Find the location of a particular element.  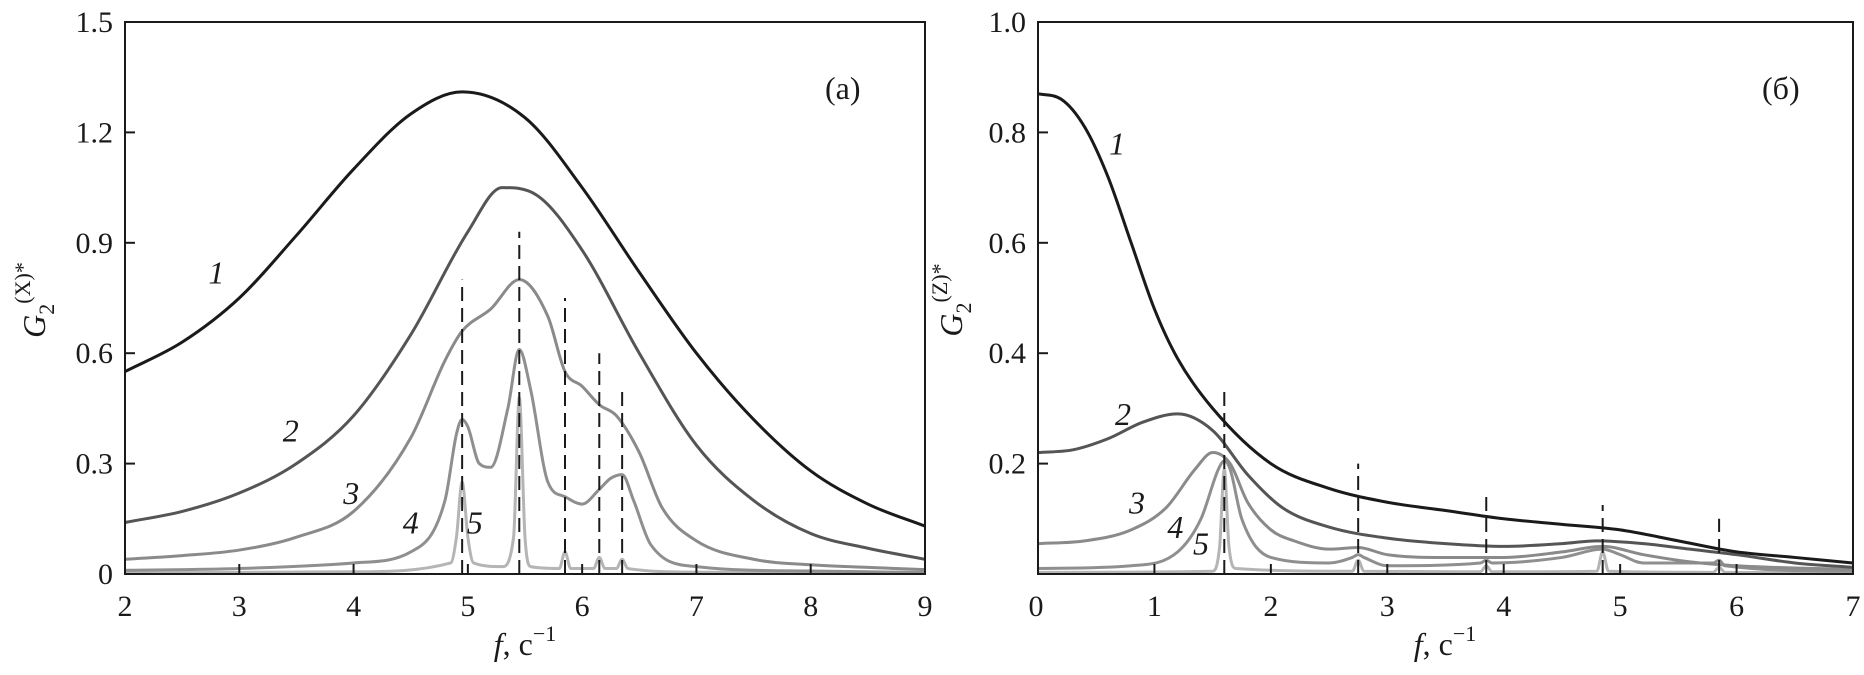

panel-a-series-4-line is located at coordinates (525, 461).